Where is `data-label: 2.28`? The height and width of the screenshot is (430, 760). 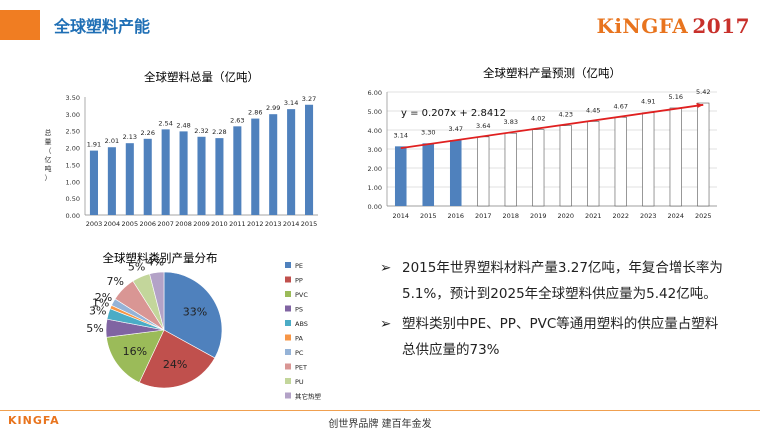
data-label: 2.28 is located at coordinates (219, 132).